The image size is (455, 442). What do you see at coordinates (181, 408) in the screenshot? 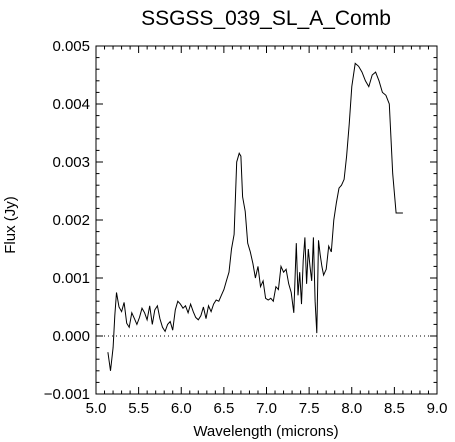
I see `x-tick-label: 6.0` at bounding box center [181, 408].